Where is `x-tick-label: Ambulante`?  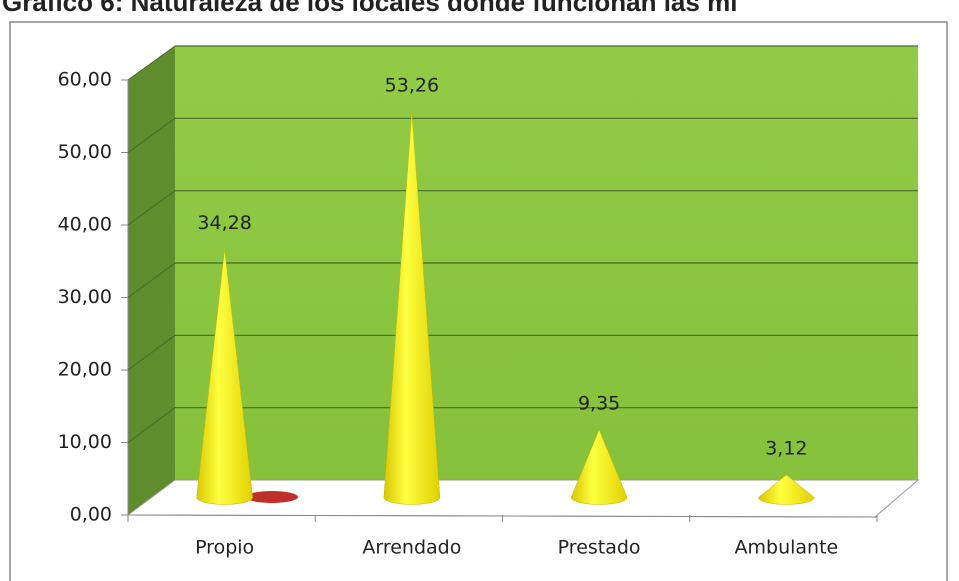
x-tick-label: Ambulante is located at coordinates (787, 548).